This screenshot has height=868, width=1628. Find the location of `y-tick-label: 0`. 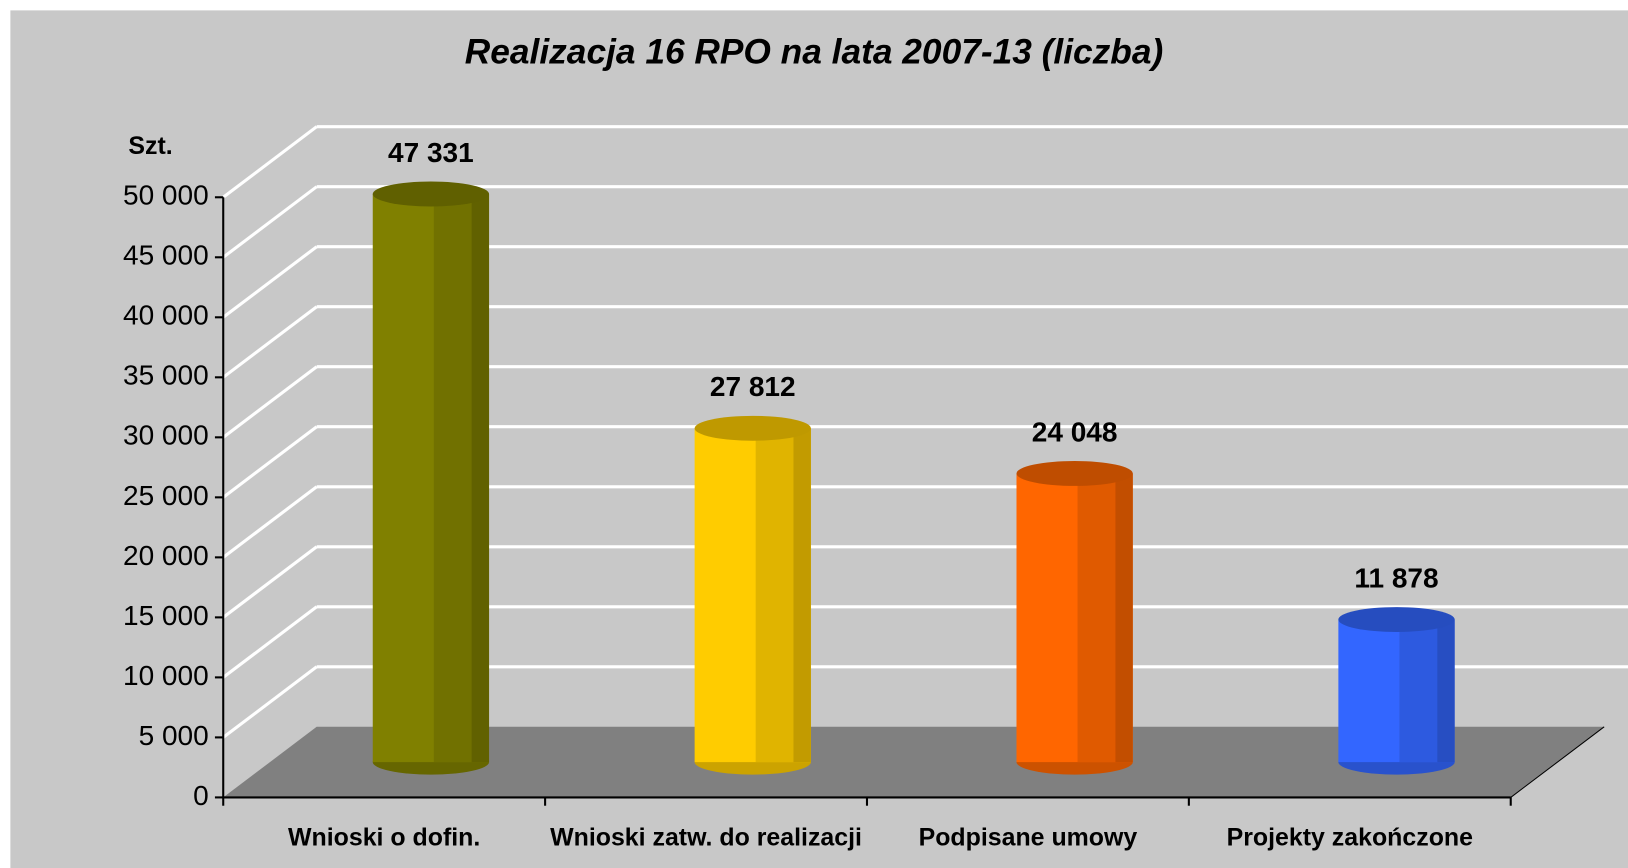

y-tick-label: 0 is located at coordinates (201, 795).